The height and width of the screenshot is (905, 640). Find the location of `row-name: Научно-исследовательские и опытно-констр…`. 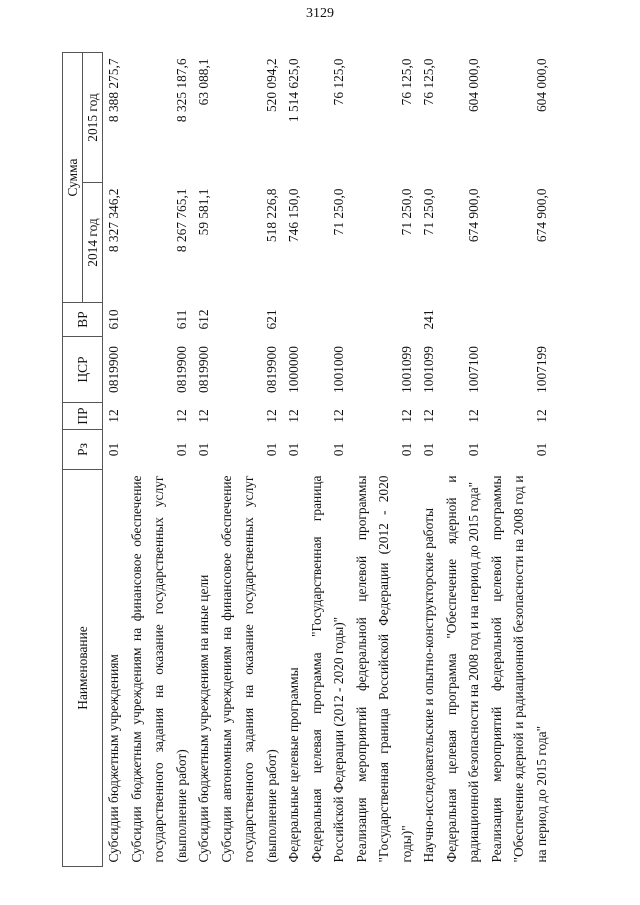

row-name: Научно-исследовательские и опытно-констр… is located at coordinates (428, 685).